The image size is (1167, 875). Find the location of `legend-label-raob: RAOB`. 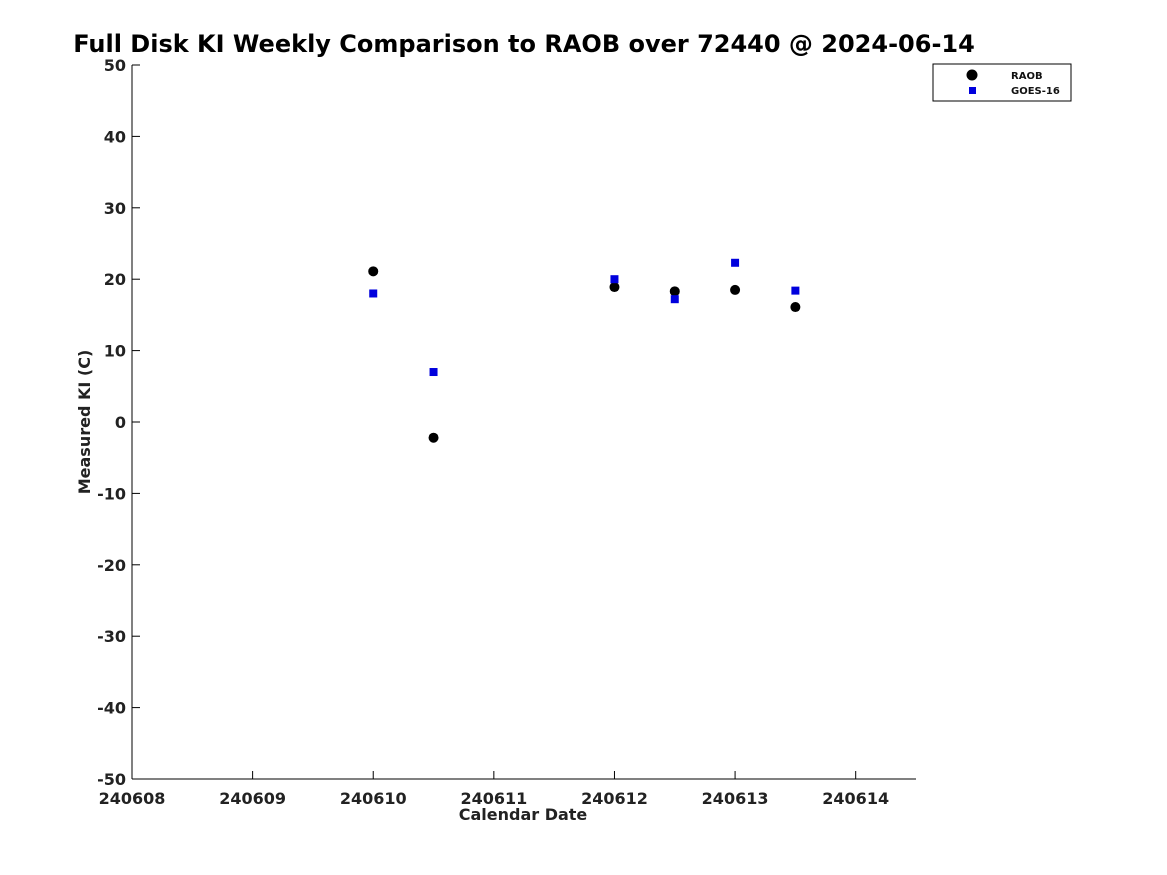

legend-label-raob: RAOB is located at coordinates (1027, 76).